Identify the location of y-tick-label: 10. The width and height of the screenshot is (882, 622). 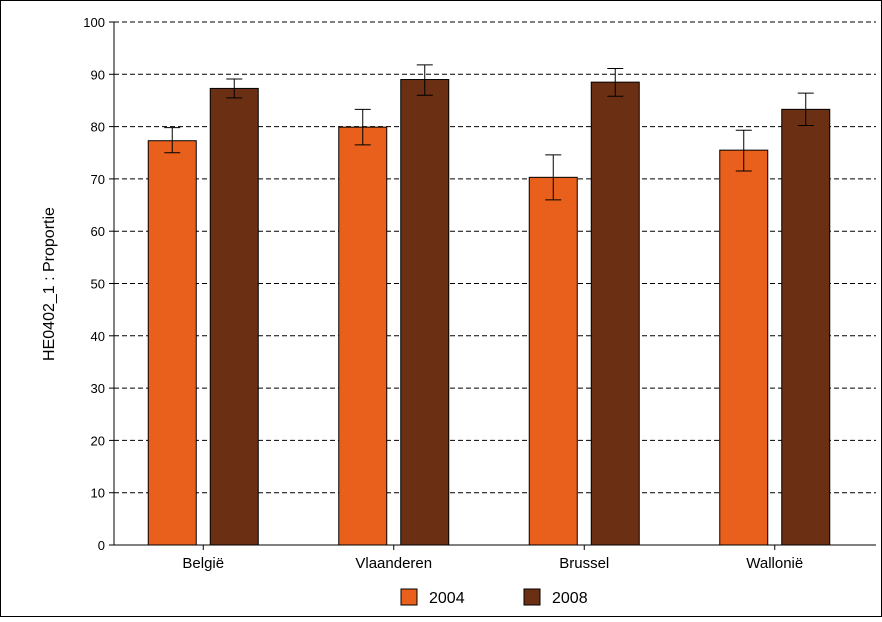
(98, 493).